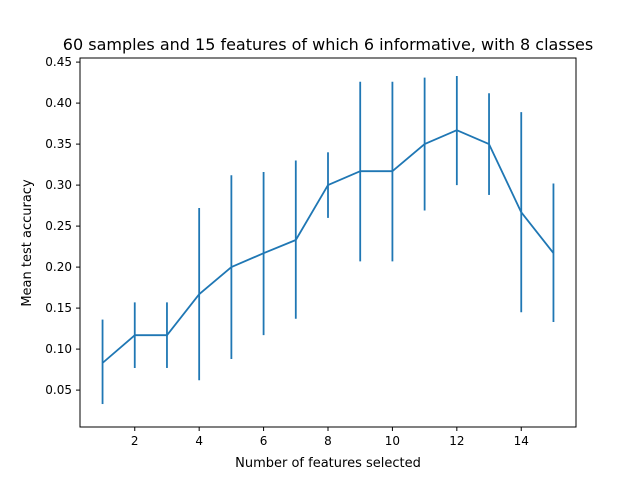  What do you see at coordinates (27, 243) in the screenshot?
I see `y-axis-label: Mean test accuracy` at bounding box center [27, 243].